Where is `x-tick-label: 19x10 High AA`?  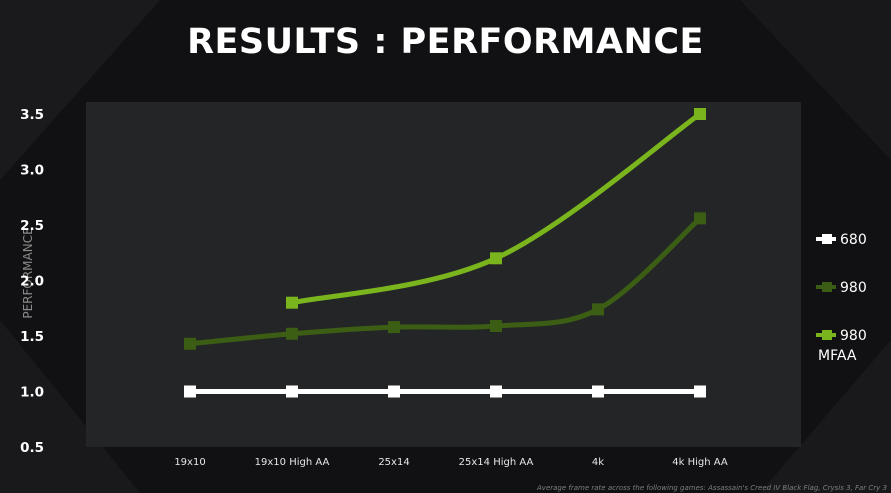
x-tick-label: 19x10 High AA is located at coordinates (292, 462).